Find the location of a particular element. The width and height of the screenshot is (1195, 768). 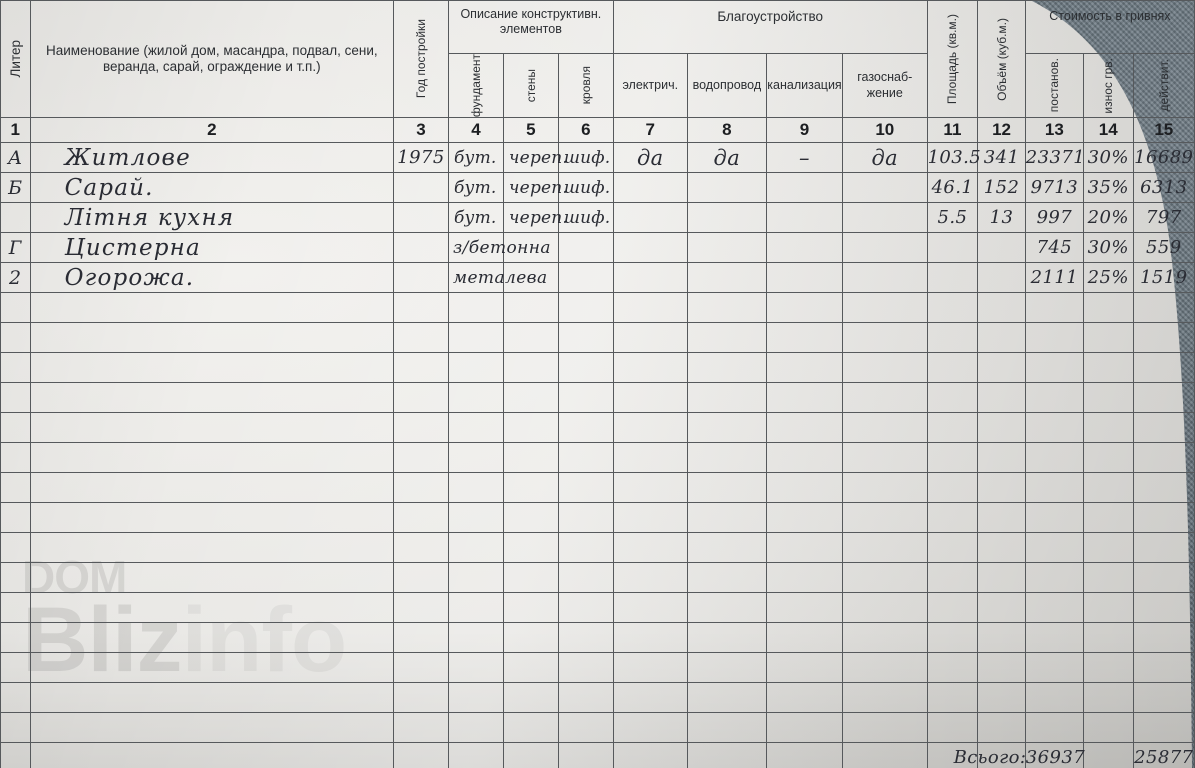

cell-liter: 2 is located at coordinates (15, 278).